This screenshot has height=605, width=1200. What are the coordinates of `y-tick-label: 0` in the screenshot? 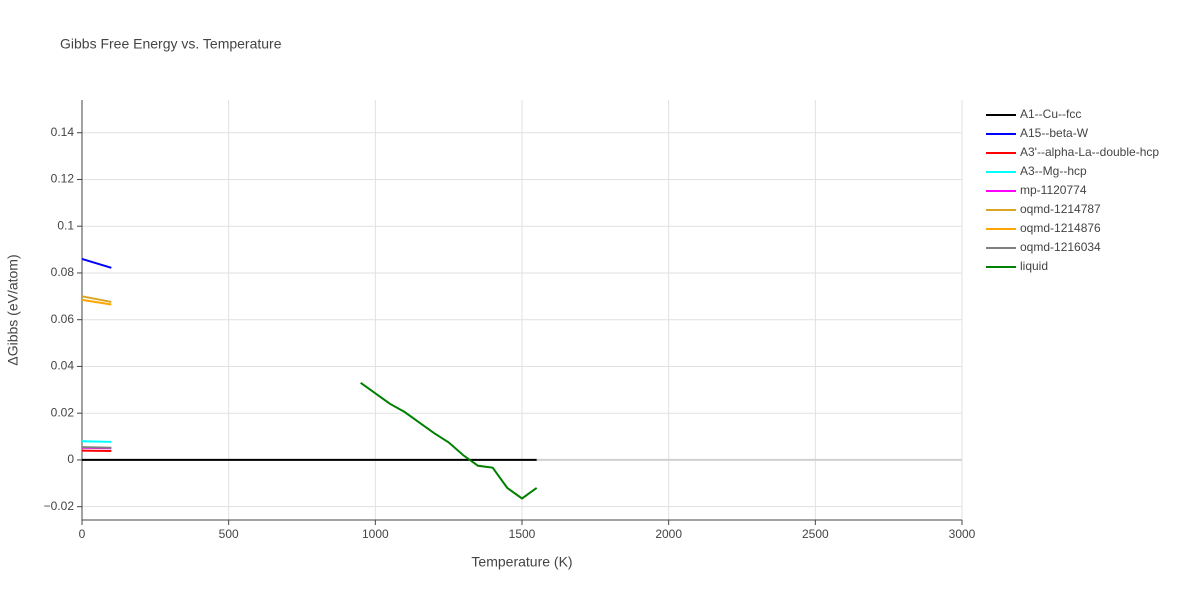 It's located at (70, 459).